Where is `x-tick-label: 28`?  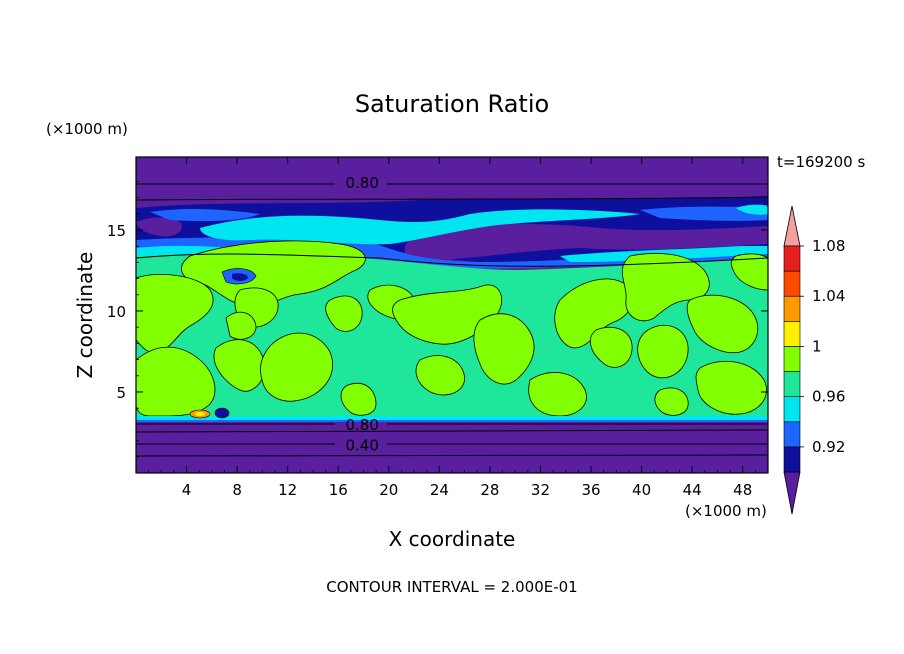 x-tick-label: 28 is located at coordinates (489, 490).